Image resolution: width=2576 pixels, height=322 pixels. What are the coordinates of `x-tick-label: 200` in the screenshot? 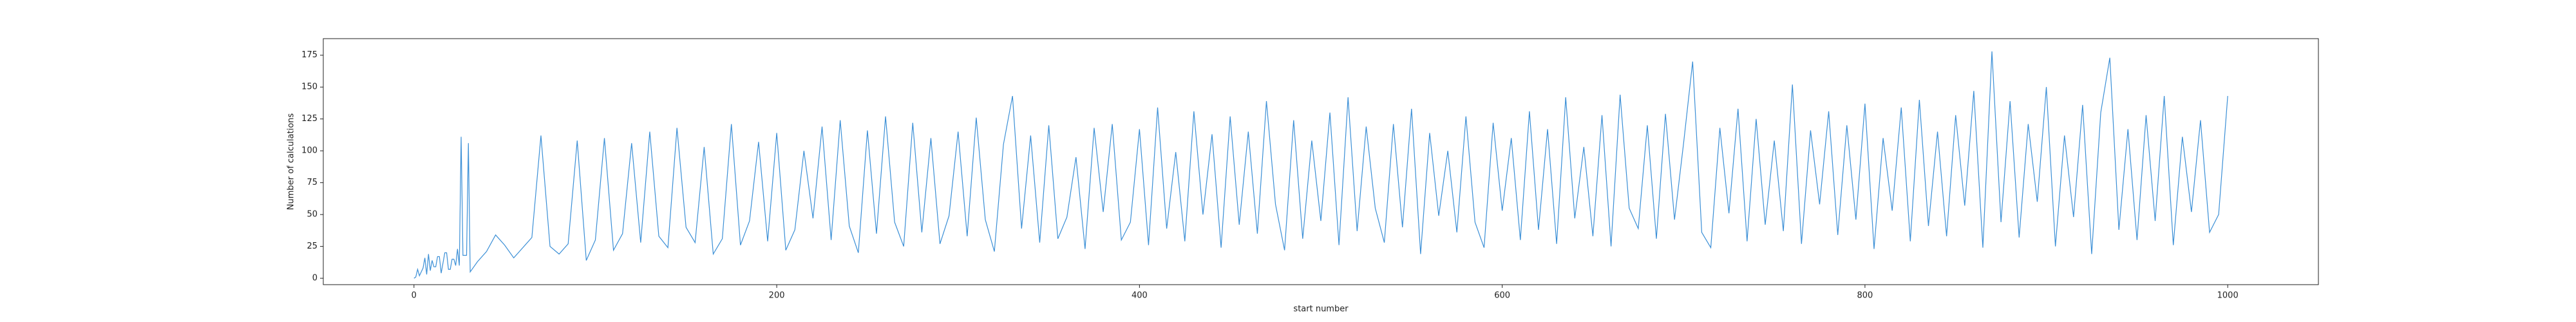 It's located at (777, 296).